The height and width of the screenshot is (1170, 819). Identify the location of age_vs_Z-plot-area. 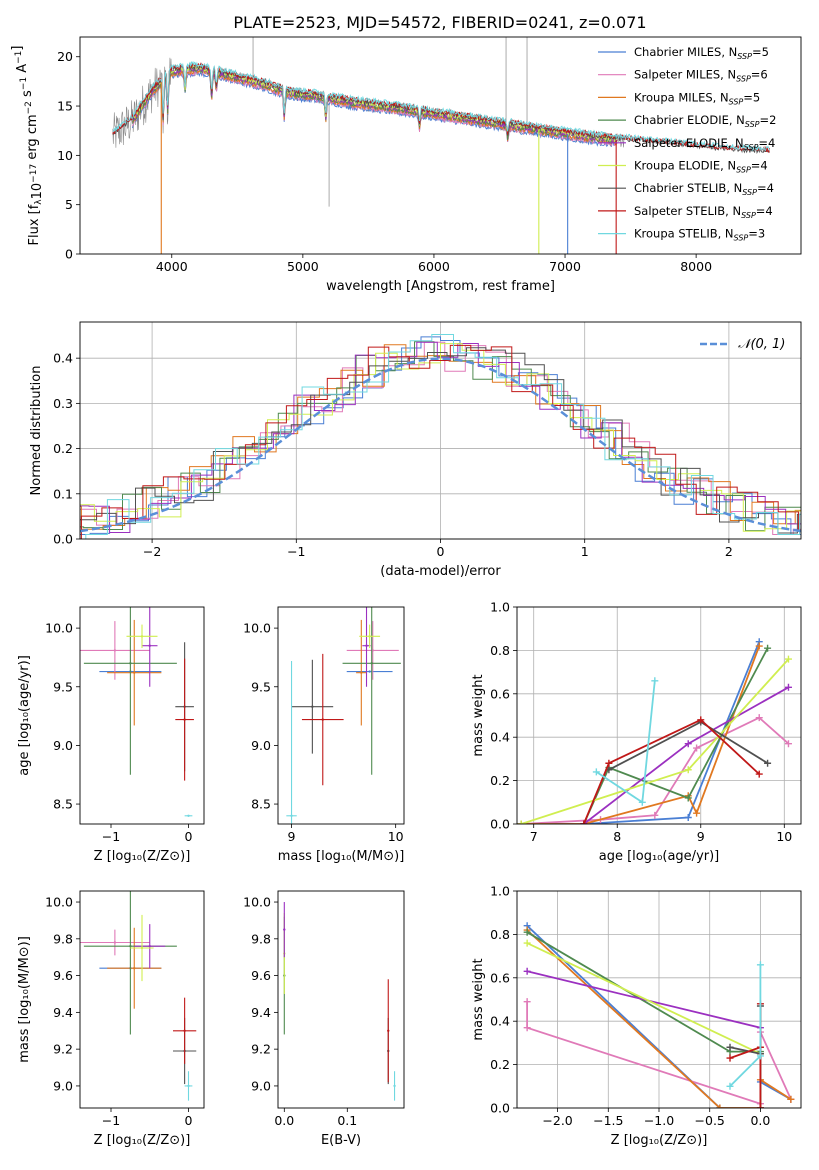
(137, 712).